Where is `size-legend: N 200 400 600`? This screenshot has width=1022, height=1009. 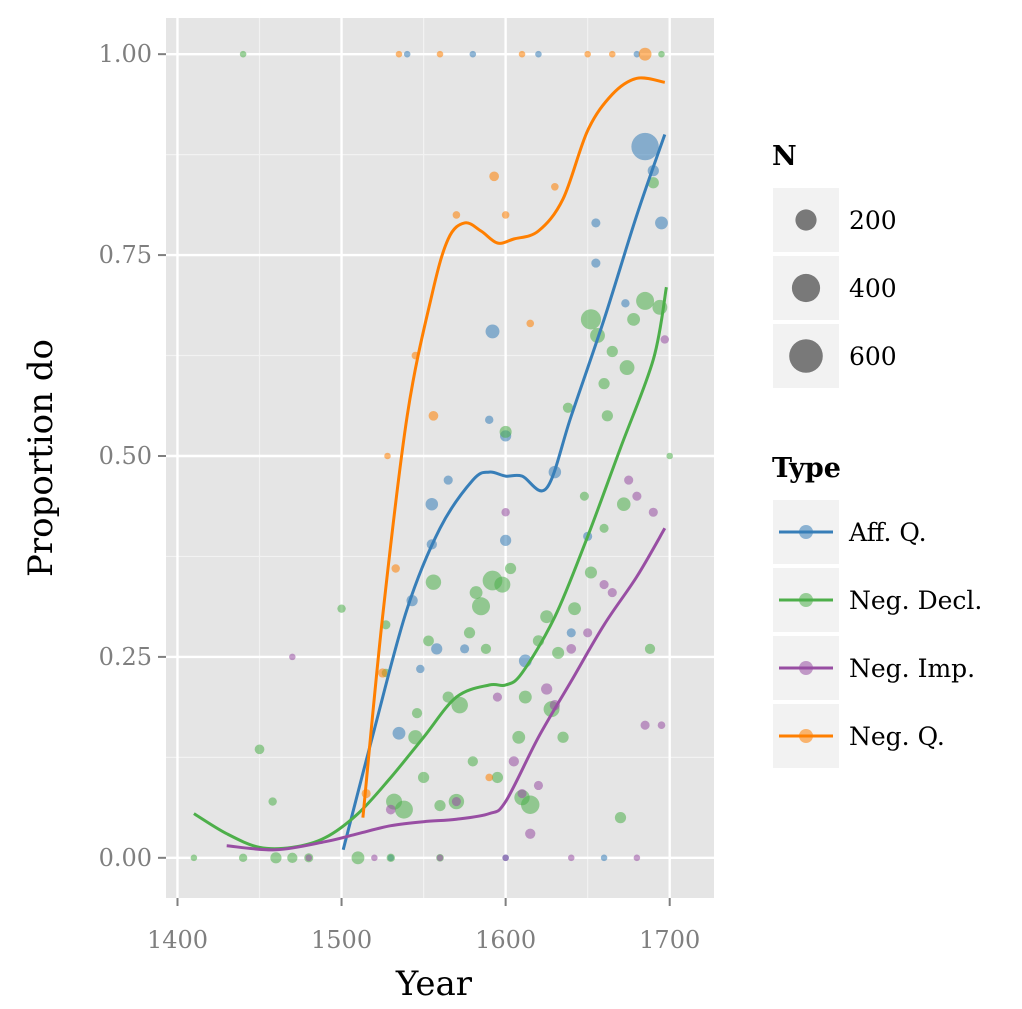
size-legend: N 200 400 600 is located at coordinates (834, 264).